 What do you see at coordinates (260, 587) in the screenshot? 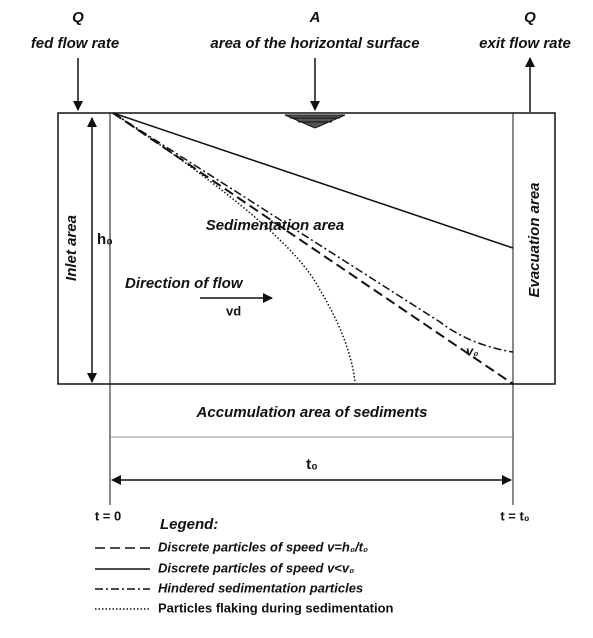
I see `legend-item: Hindered sedimentation particles` at bounding box center [260, 587].